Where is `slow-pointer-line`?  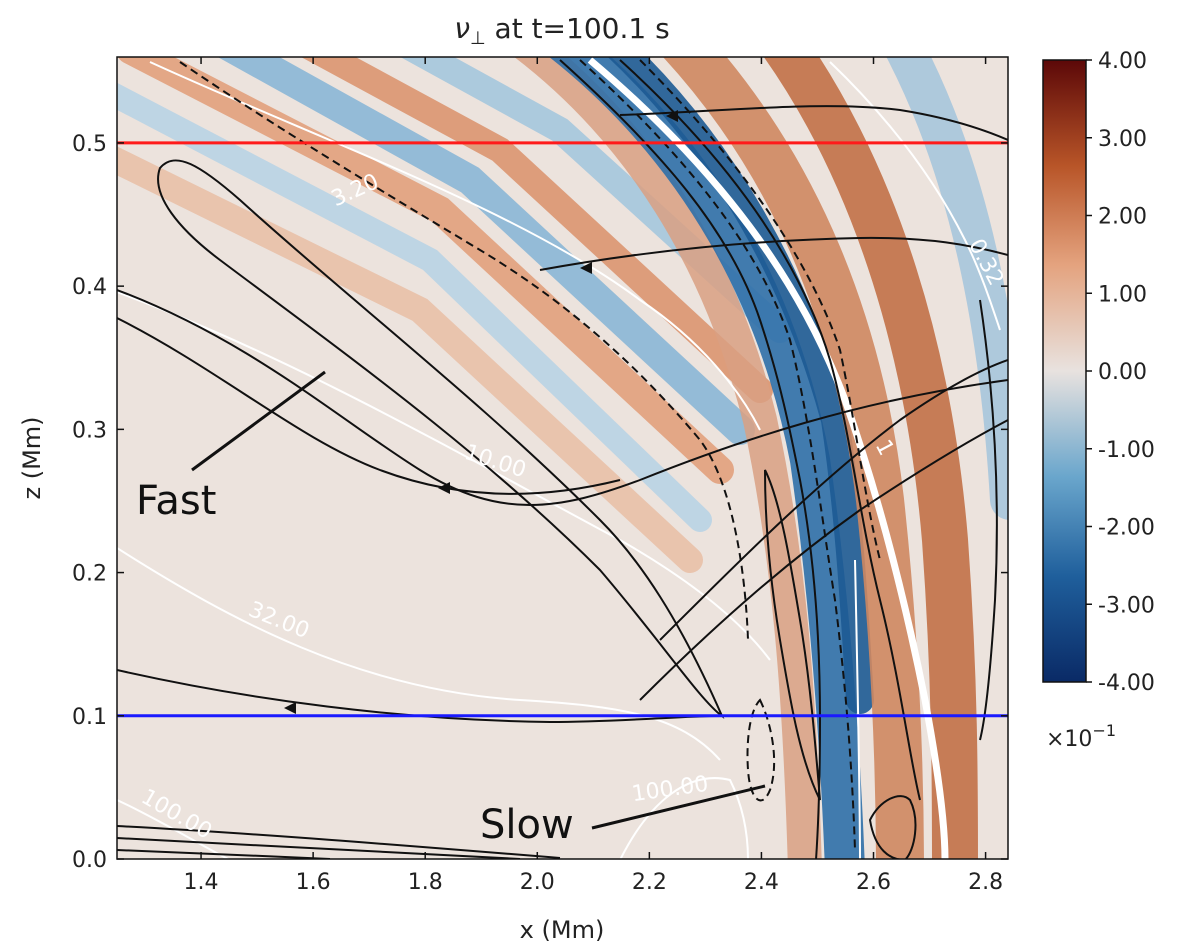 slow-pointer-line is located at coordinates (678, 807).